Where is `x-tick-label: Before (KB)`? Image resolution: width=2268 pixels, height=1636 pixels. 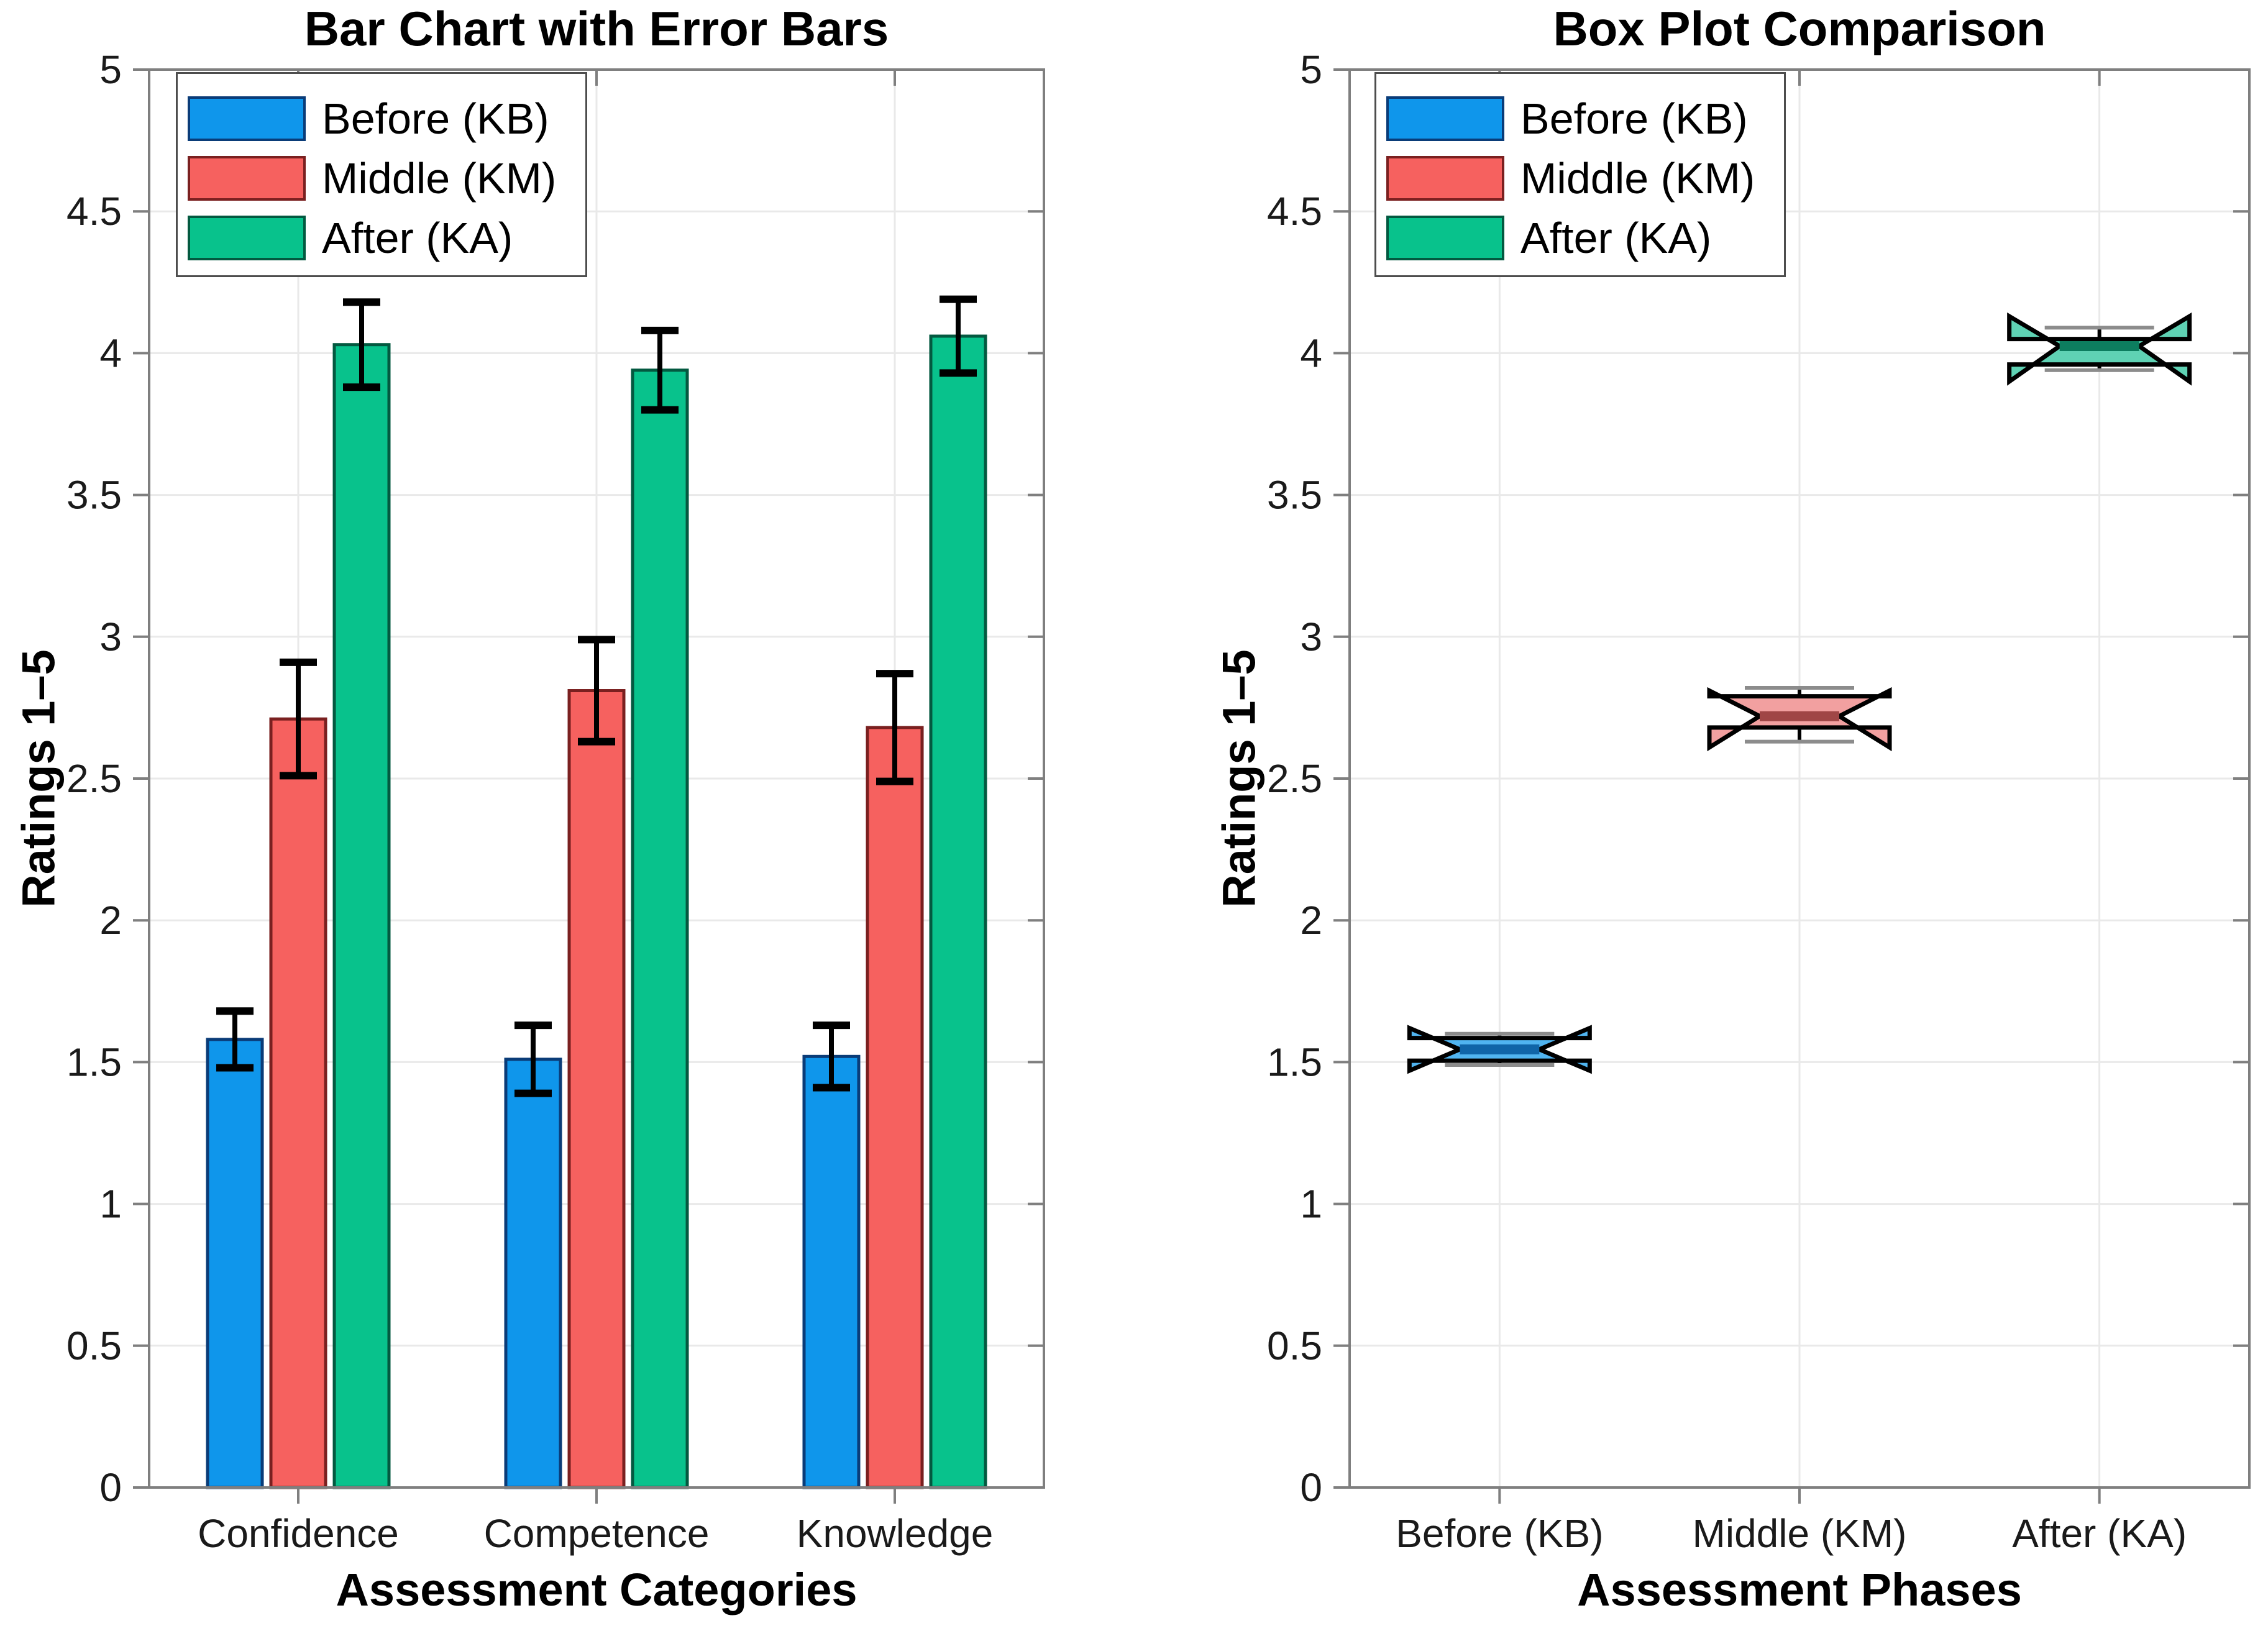
x-tick-label: Before (KB) is located at coordinates (1500, 1533).